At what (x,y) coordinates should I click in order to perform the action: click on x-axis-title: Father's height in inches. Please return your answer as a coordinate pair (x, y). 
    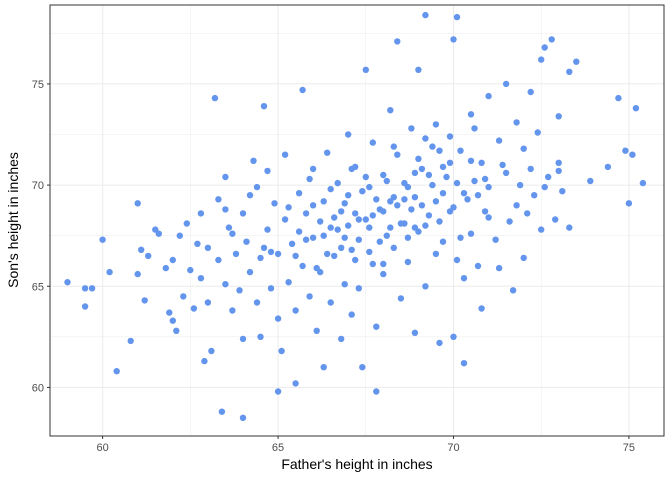
    Looking at the image, I should click on (356, 464).